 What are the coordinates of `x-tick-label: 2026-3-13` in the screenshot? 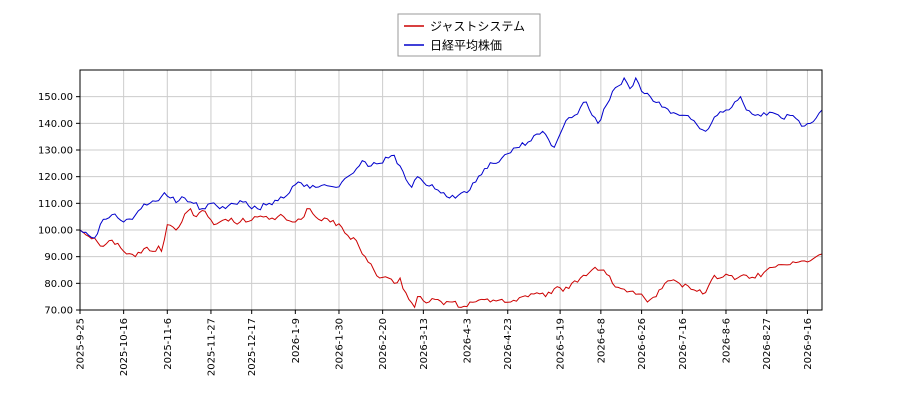 It's located at (424, 344).